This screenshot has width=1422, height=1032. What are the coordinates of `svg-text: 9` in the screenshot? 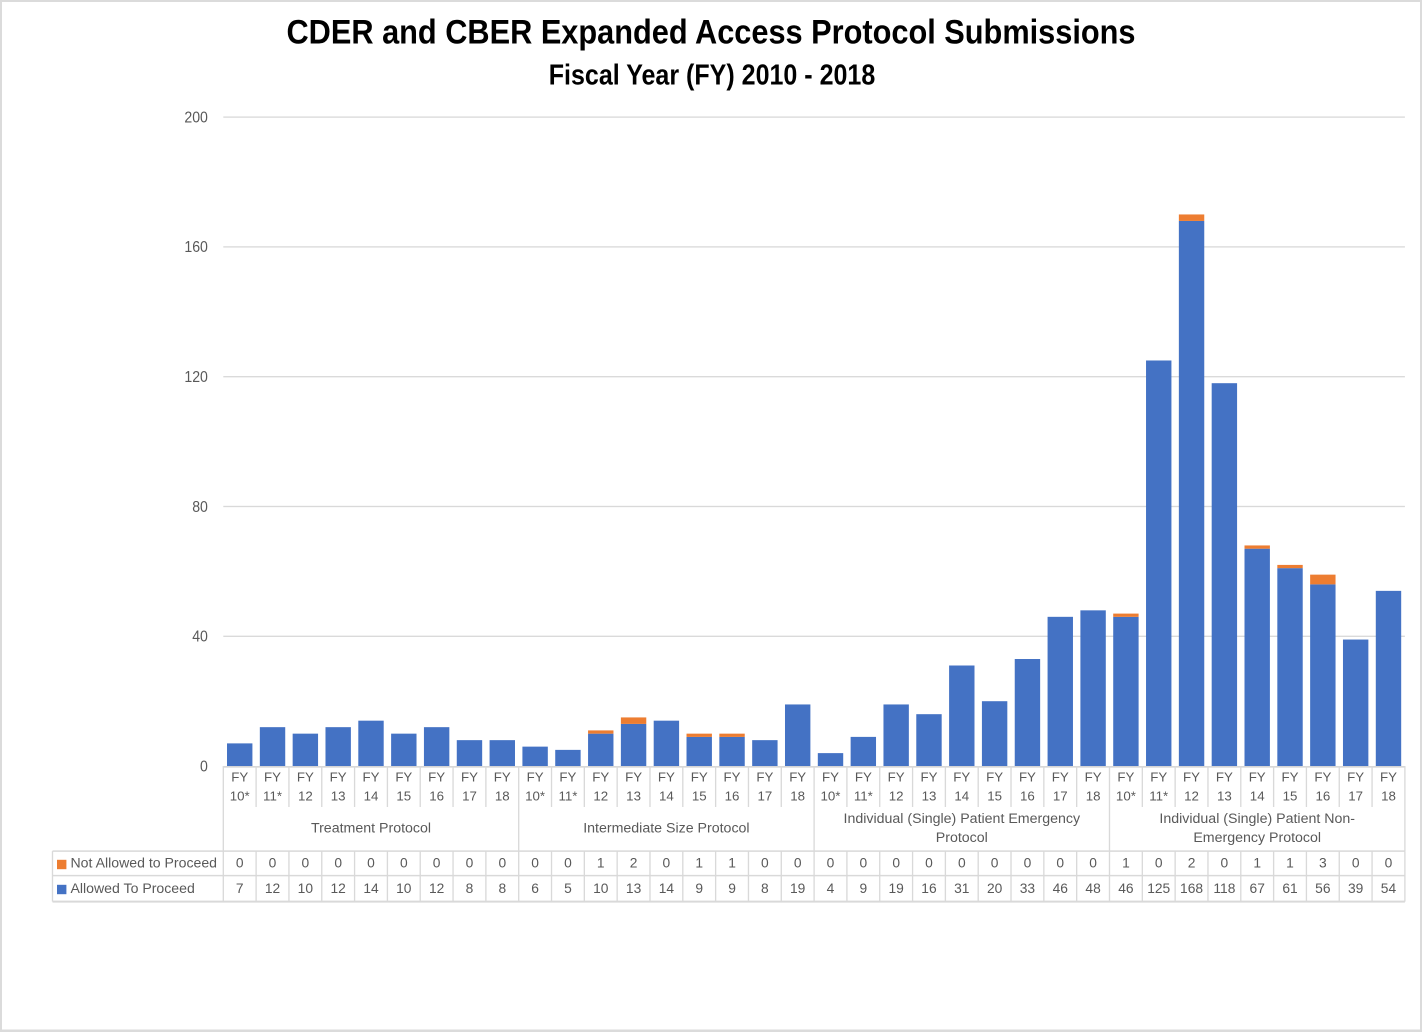 It's located at (863, 888).